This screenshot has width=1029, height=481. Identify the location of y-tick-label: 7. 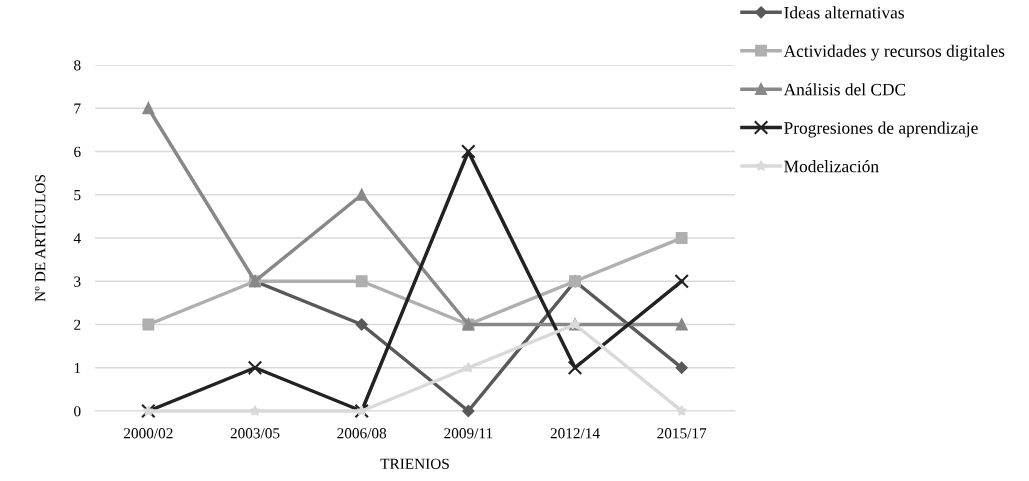
(77, 108).